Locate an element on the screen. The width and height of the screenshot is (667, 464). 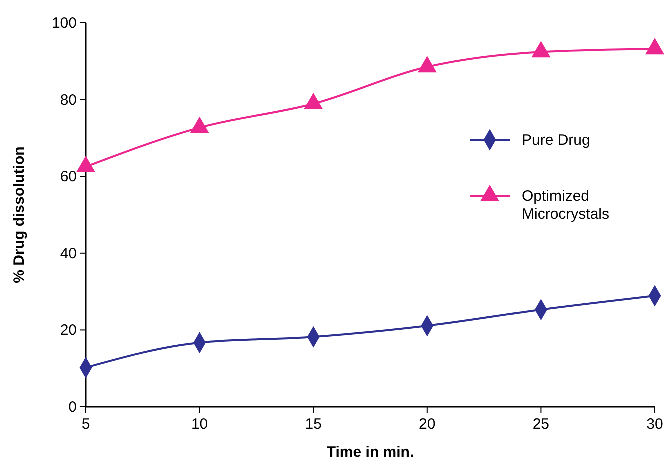
x-tick-label: 15 is located at coordinates (313, 424).